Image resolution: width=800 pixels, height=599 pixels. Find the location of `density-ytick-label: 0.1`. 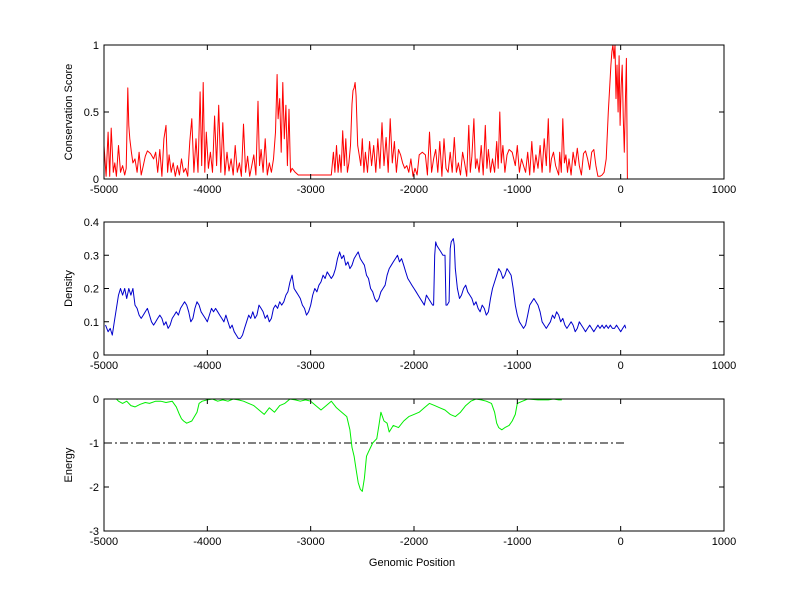

density-ytick-label: 0.1 is located at coordinates (91, 323).